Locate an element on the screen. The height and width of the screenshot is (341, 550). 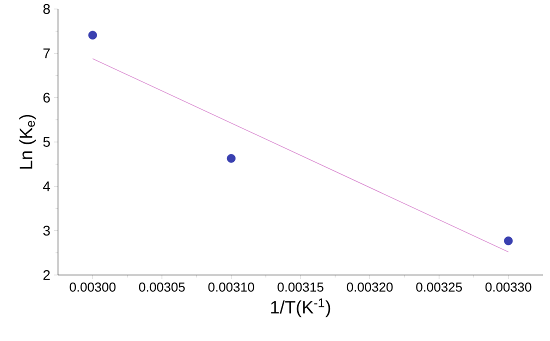
x-tick-label: 0.00315 is located at coordinates (301, 287).